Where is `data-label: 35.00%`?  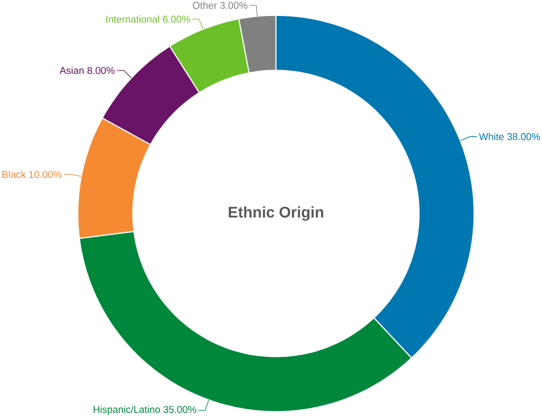
data-label: 35.00% is located at coordinates (180, 410).